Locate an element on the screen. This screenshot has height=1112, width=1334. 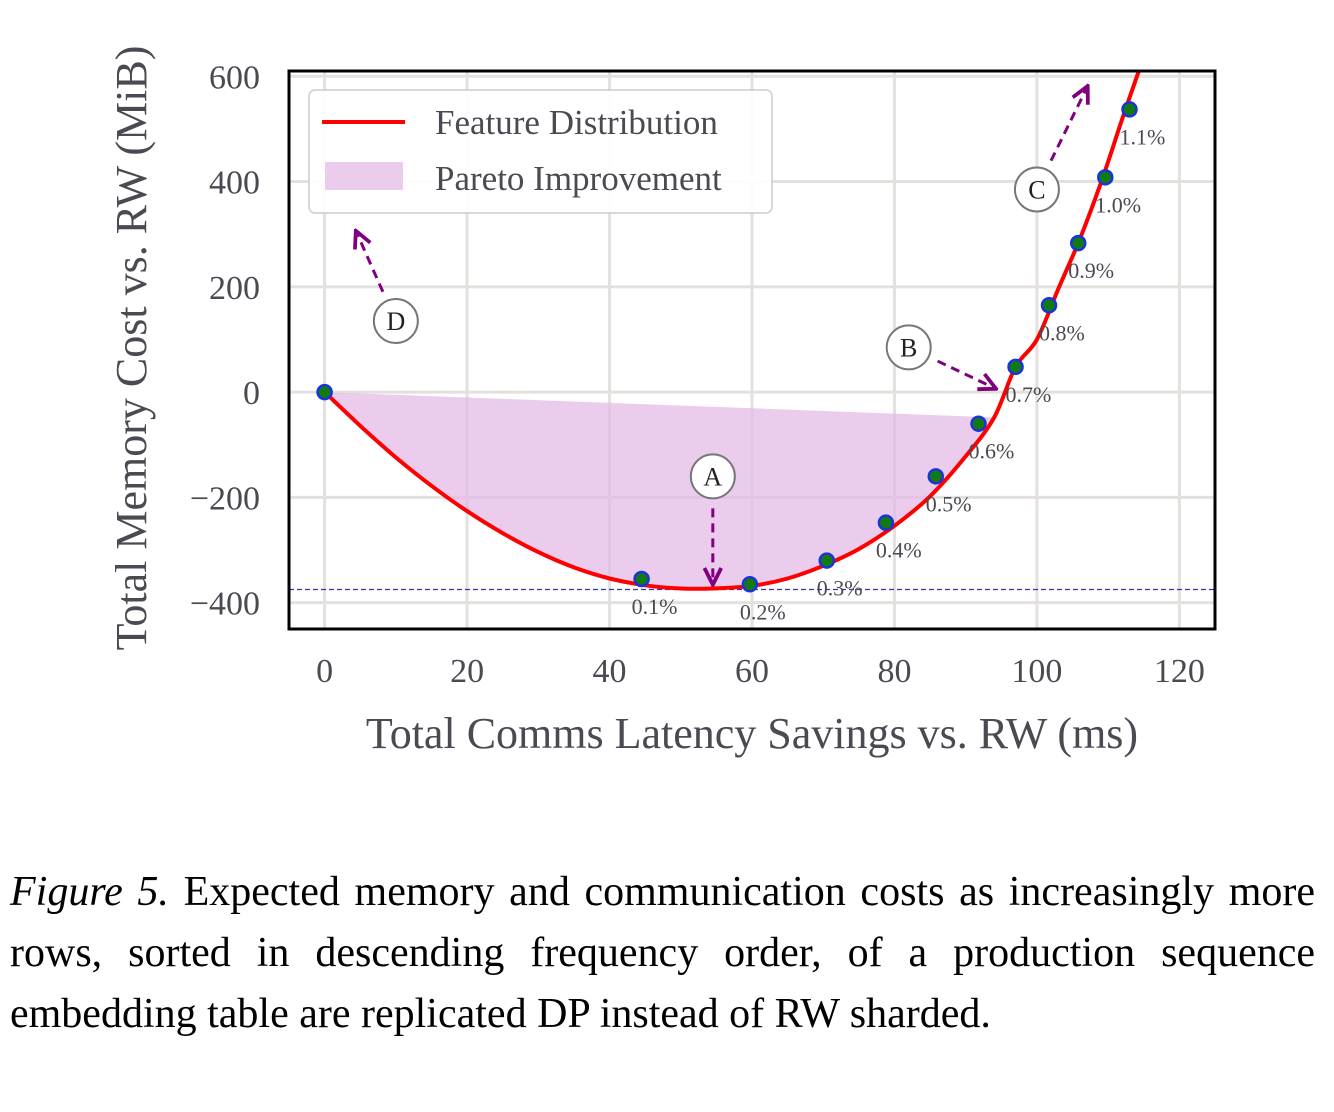
y-tick-label: −200 is located at coordinates (225, 498).